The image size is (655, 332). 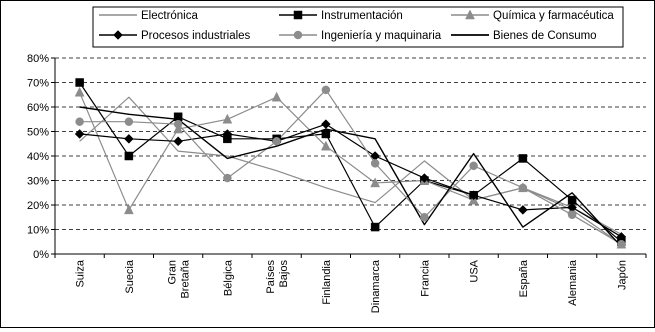 I want to click on y-tick-label: 30%, so click(x=38, y=182).